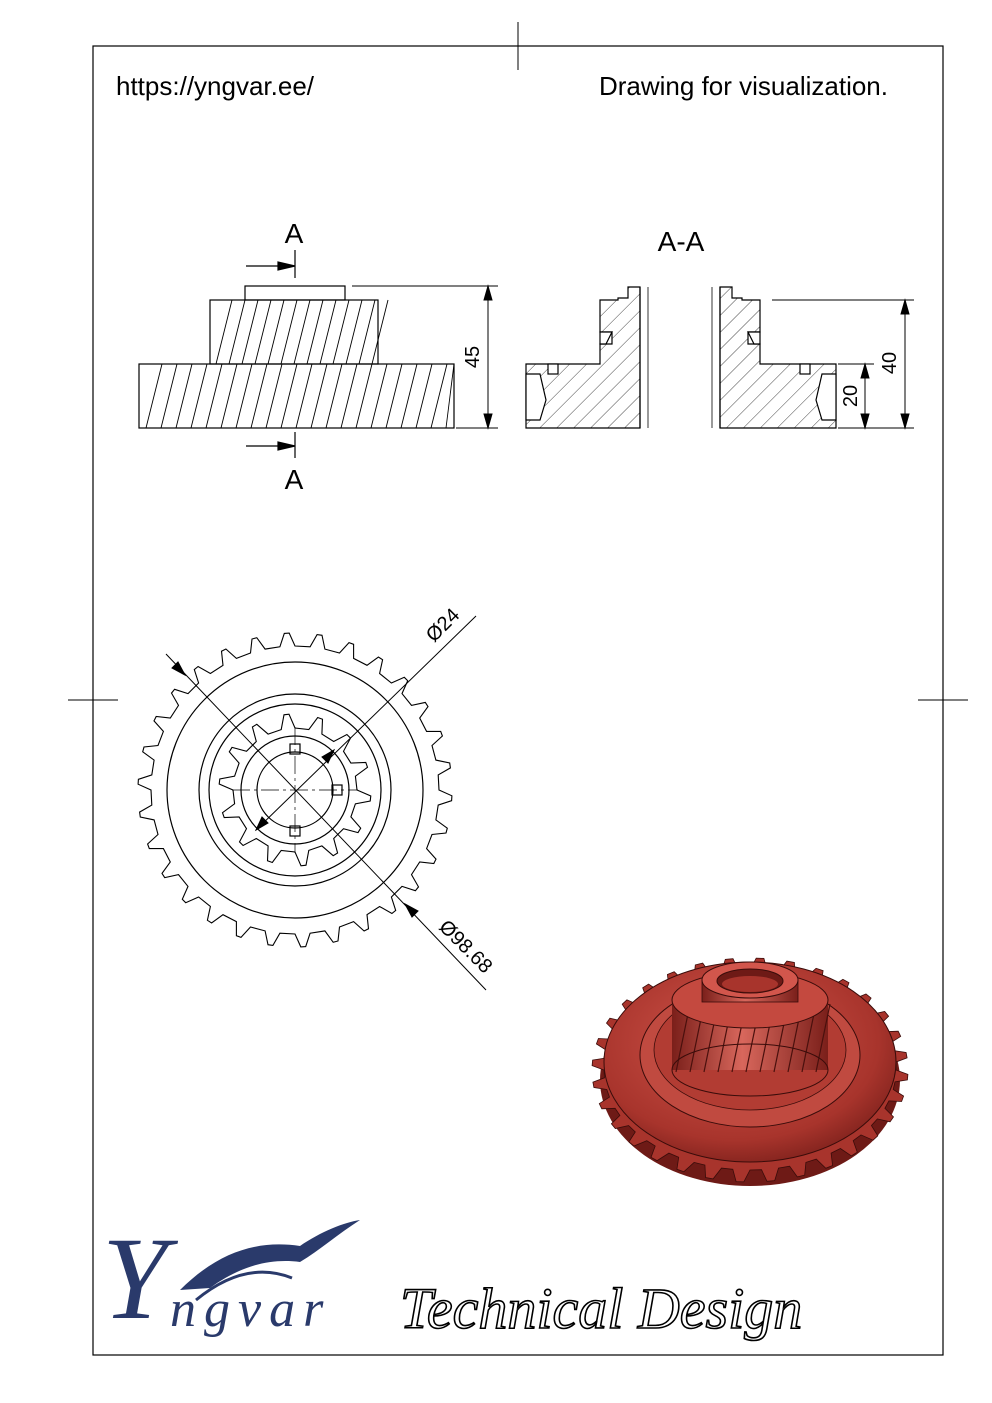 The width and height of the screenshot is (992, 1403). Describe the element at coordinates (681, 241) in the screenshot. I see `section-title: A-A` at that location.